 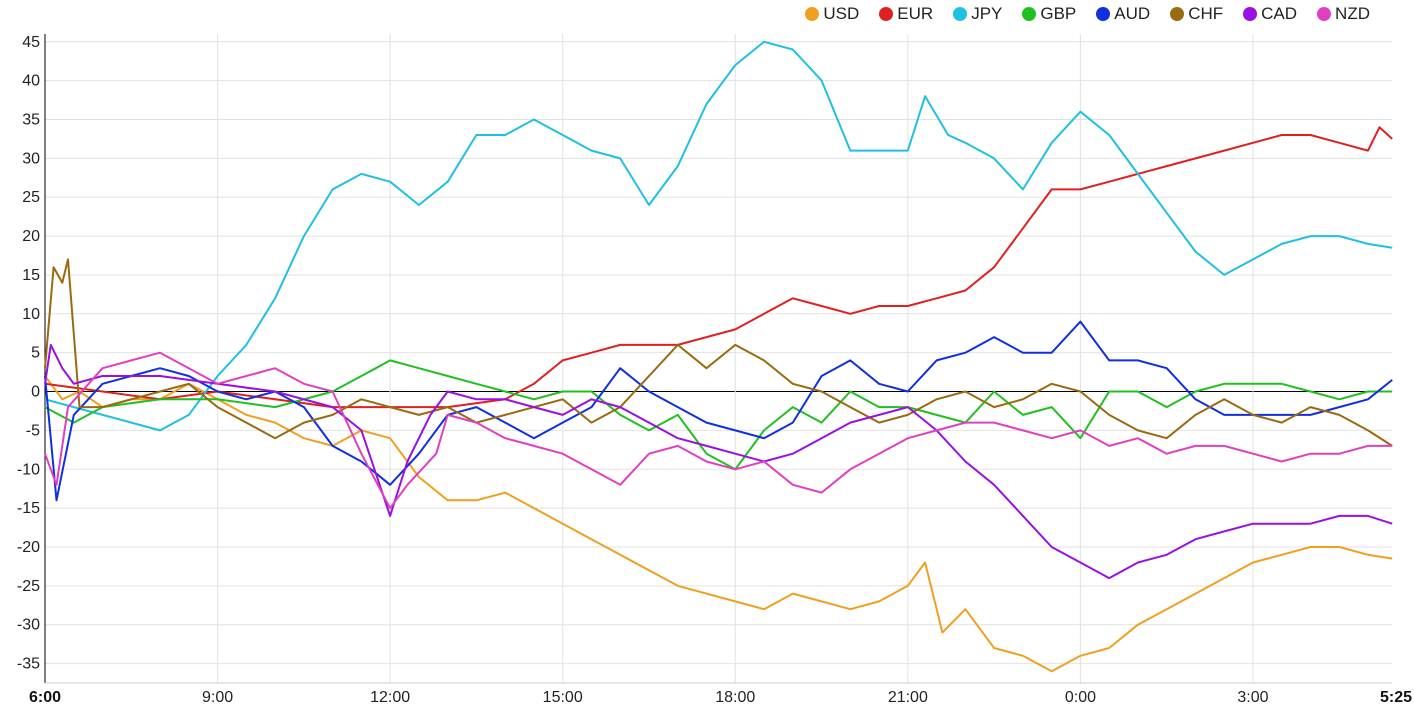 I want to click on legend-label: NZD, so click(x=1352, y=13).